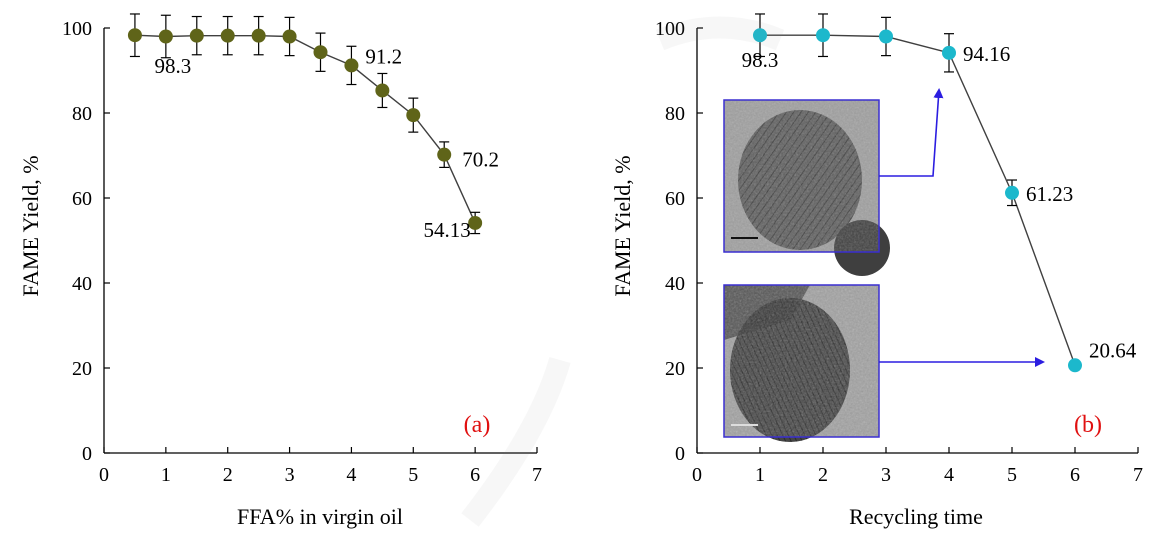  What do you see at coordinates (675, 199) in the screenshot?
I see `panel-b-y-tick-label: 60` at bounding box center [675, 199].